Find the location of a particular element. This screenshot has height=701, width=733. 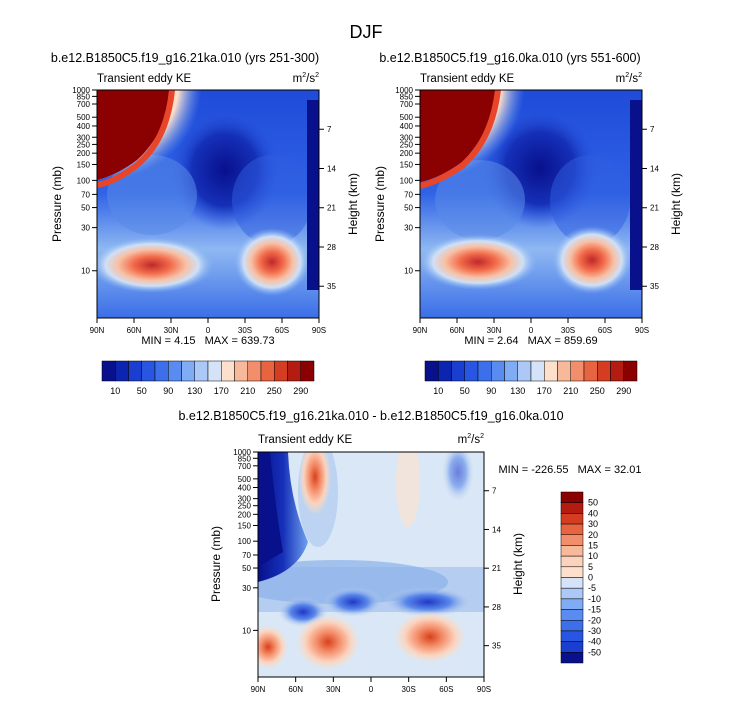

y2-tick-label: 35 is located at coordinates (331, 286).